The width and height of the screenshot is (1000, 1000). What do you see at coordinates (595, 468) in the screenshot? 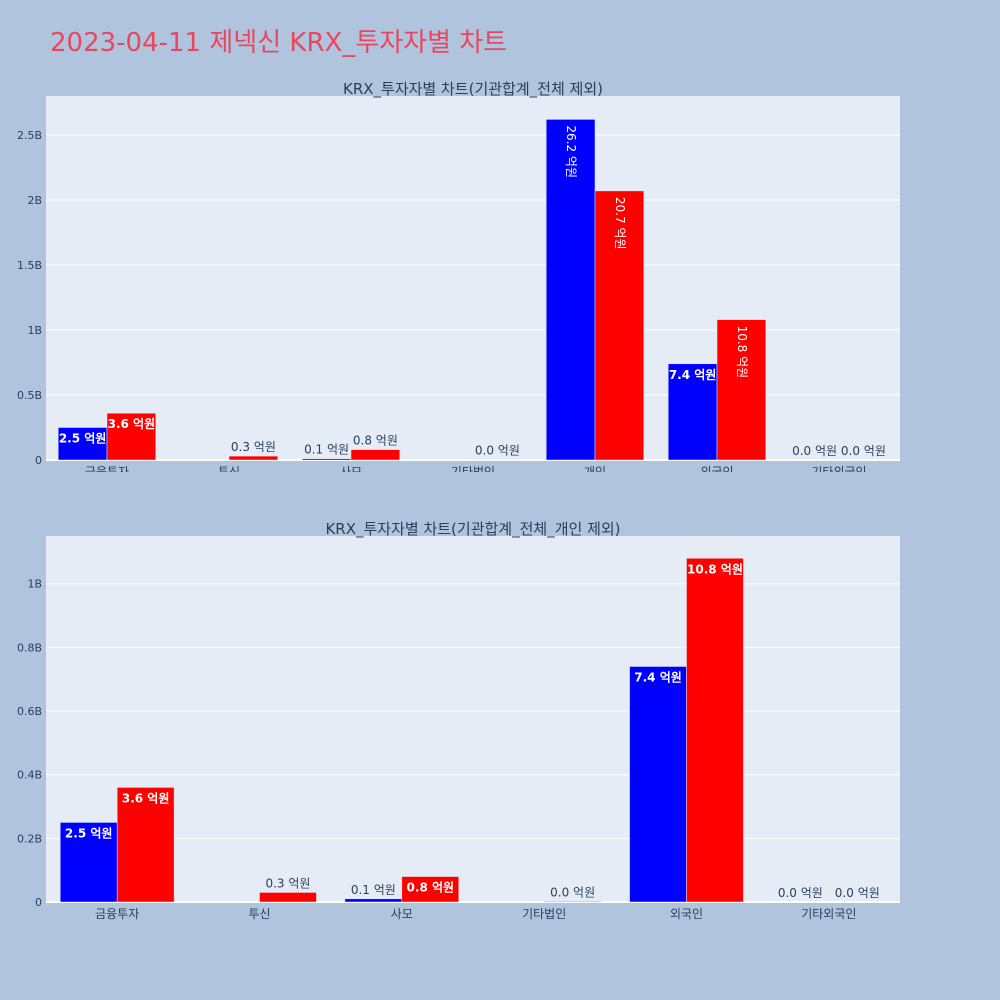
I see `x-tick-label: 개인` at bounding box center [595, 468].